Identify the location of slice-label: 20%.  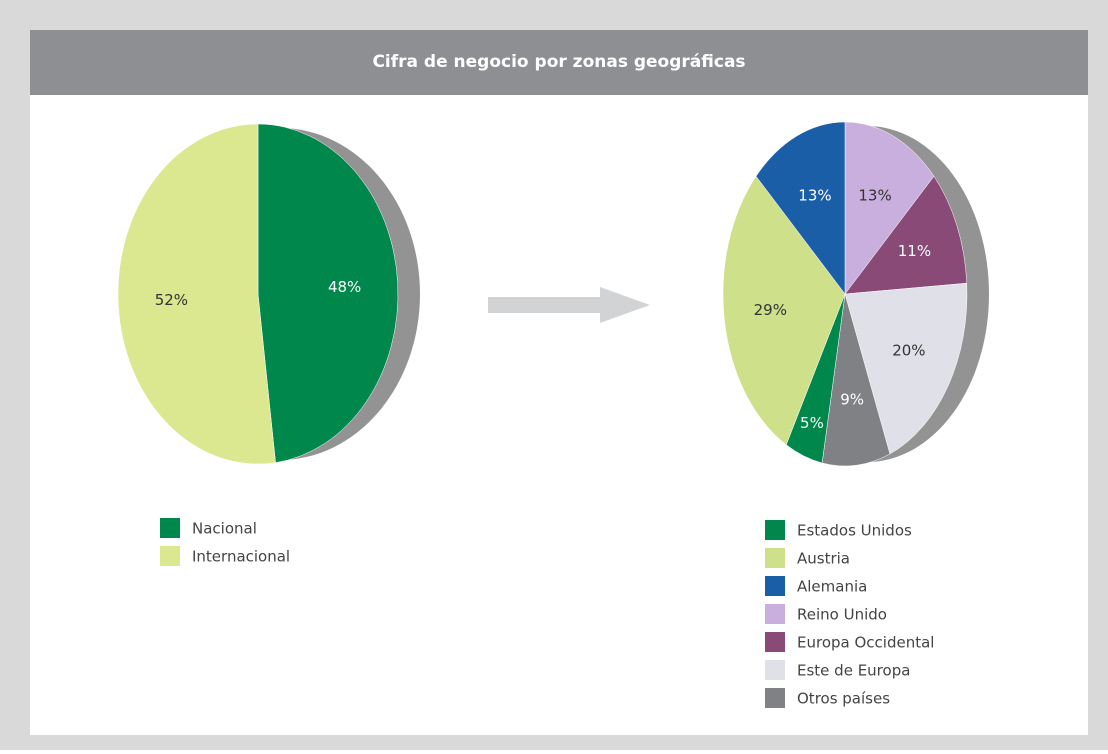
(908, 351).